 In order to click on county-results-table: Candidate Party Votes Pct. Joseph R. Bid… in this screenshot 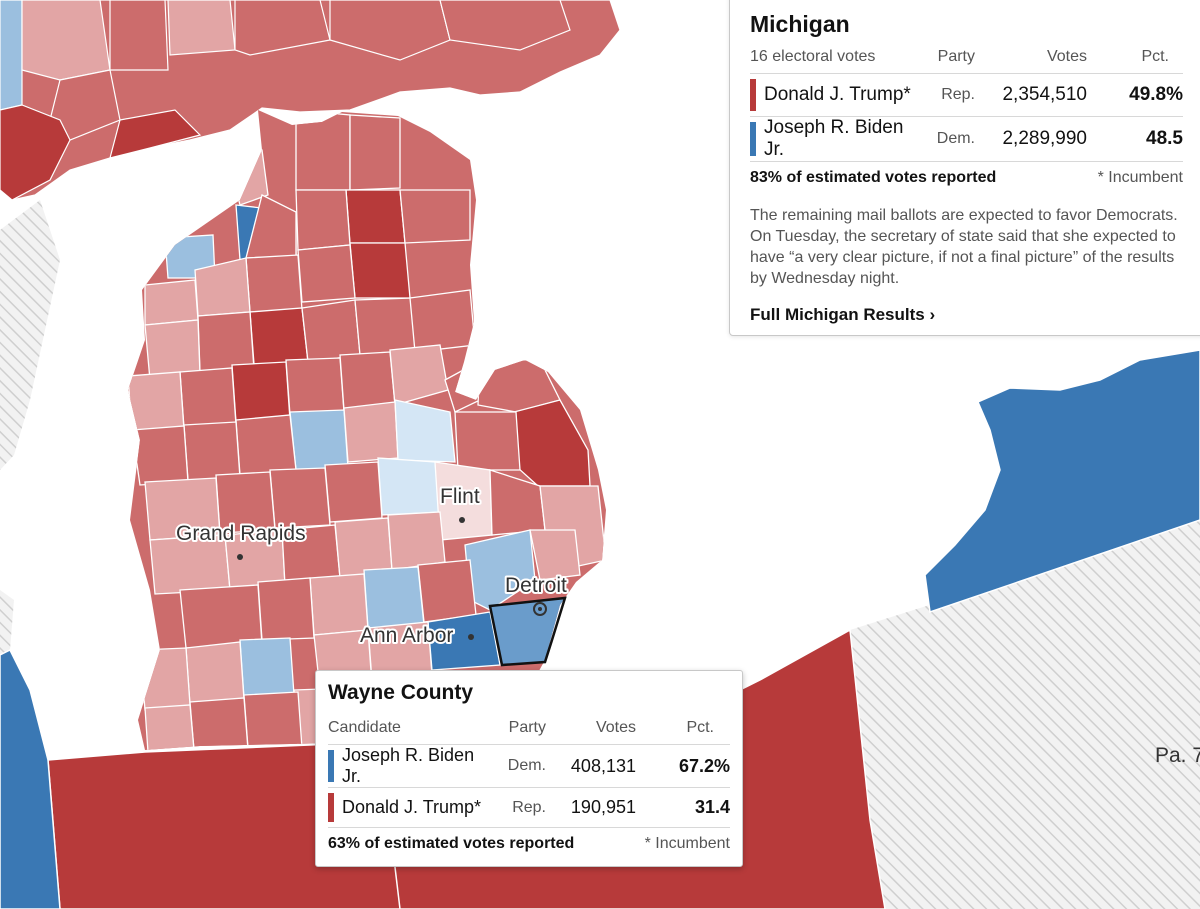, I will do `click(529, 773)`.